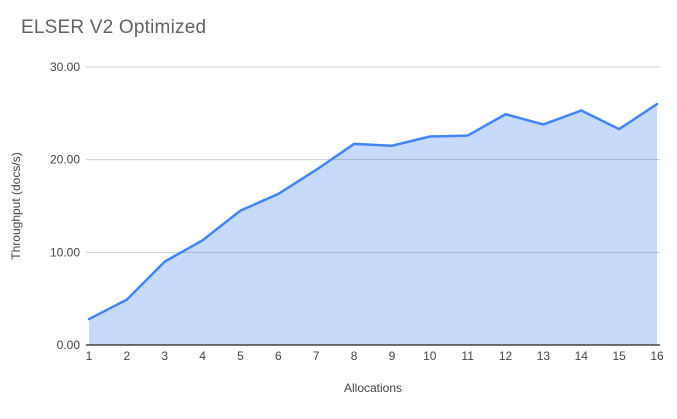 The height and width of the screenshot is (419, 677). I want to click on x-tick-label: 13, so click(544, 356).